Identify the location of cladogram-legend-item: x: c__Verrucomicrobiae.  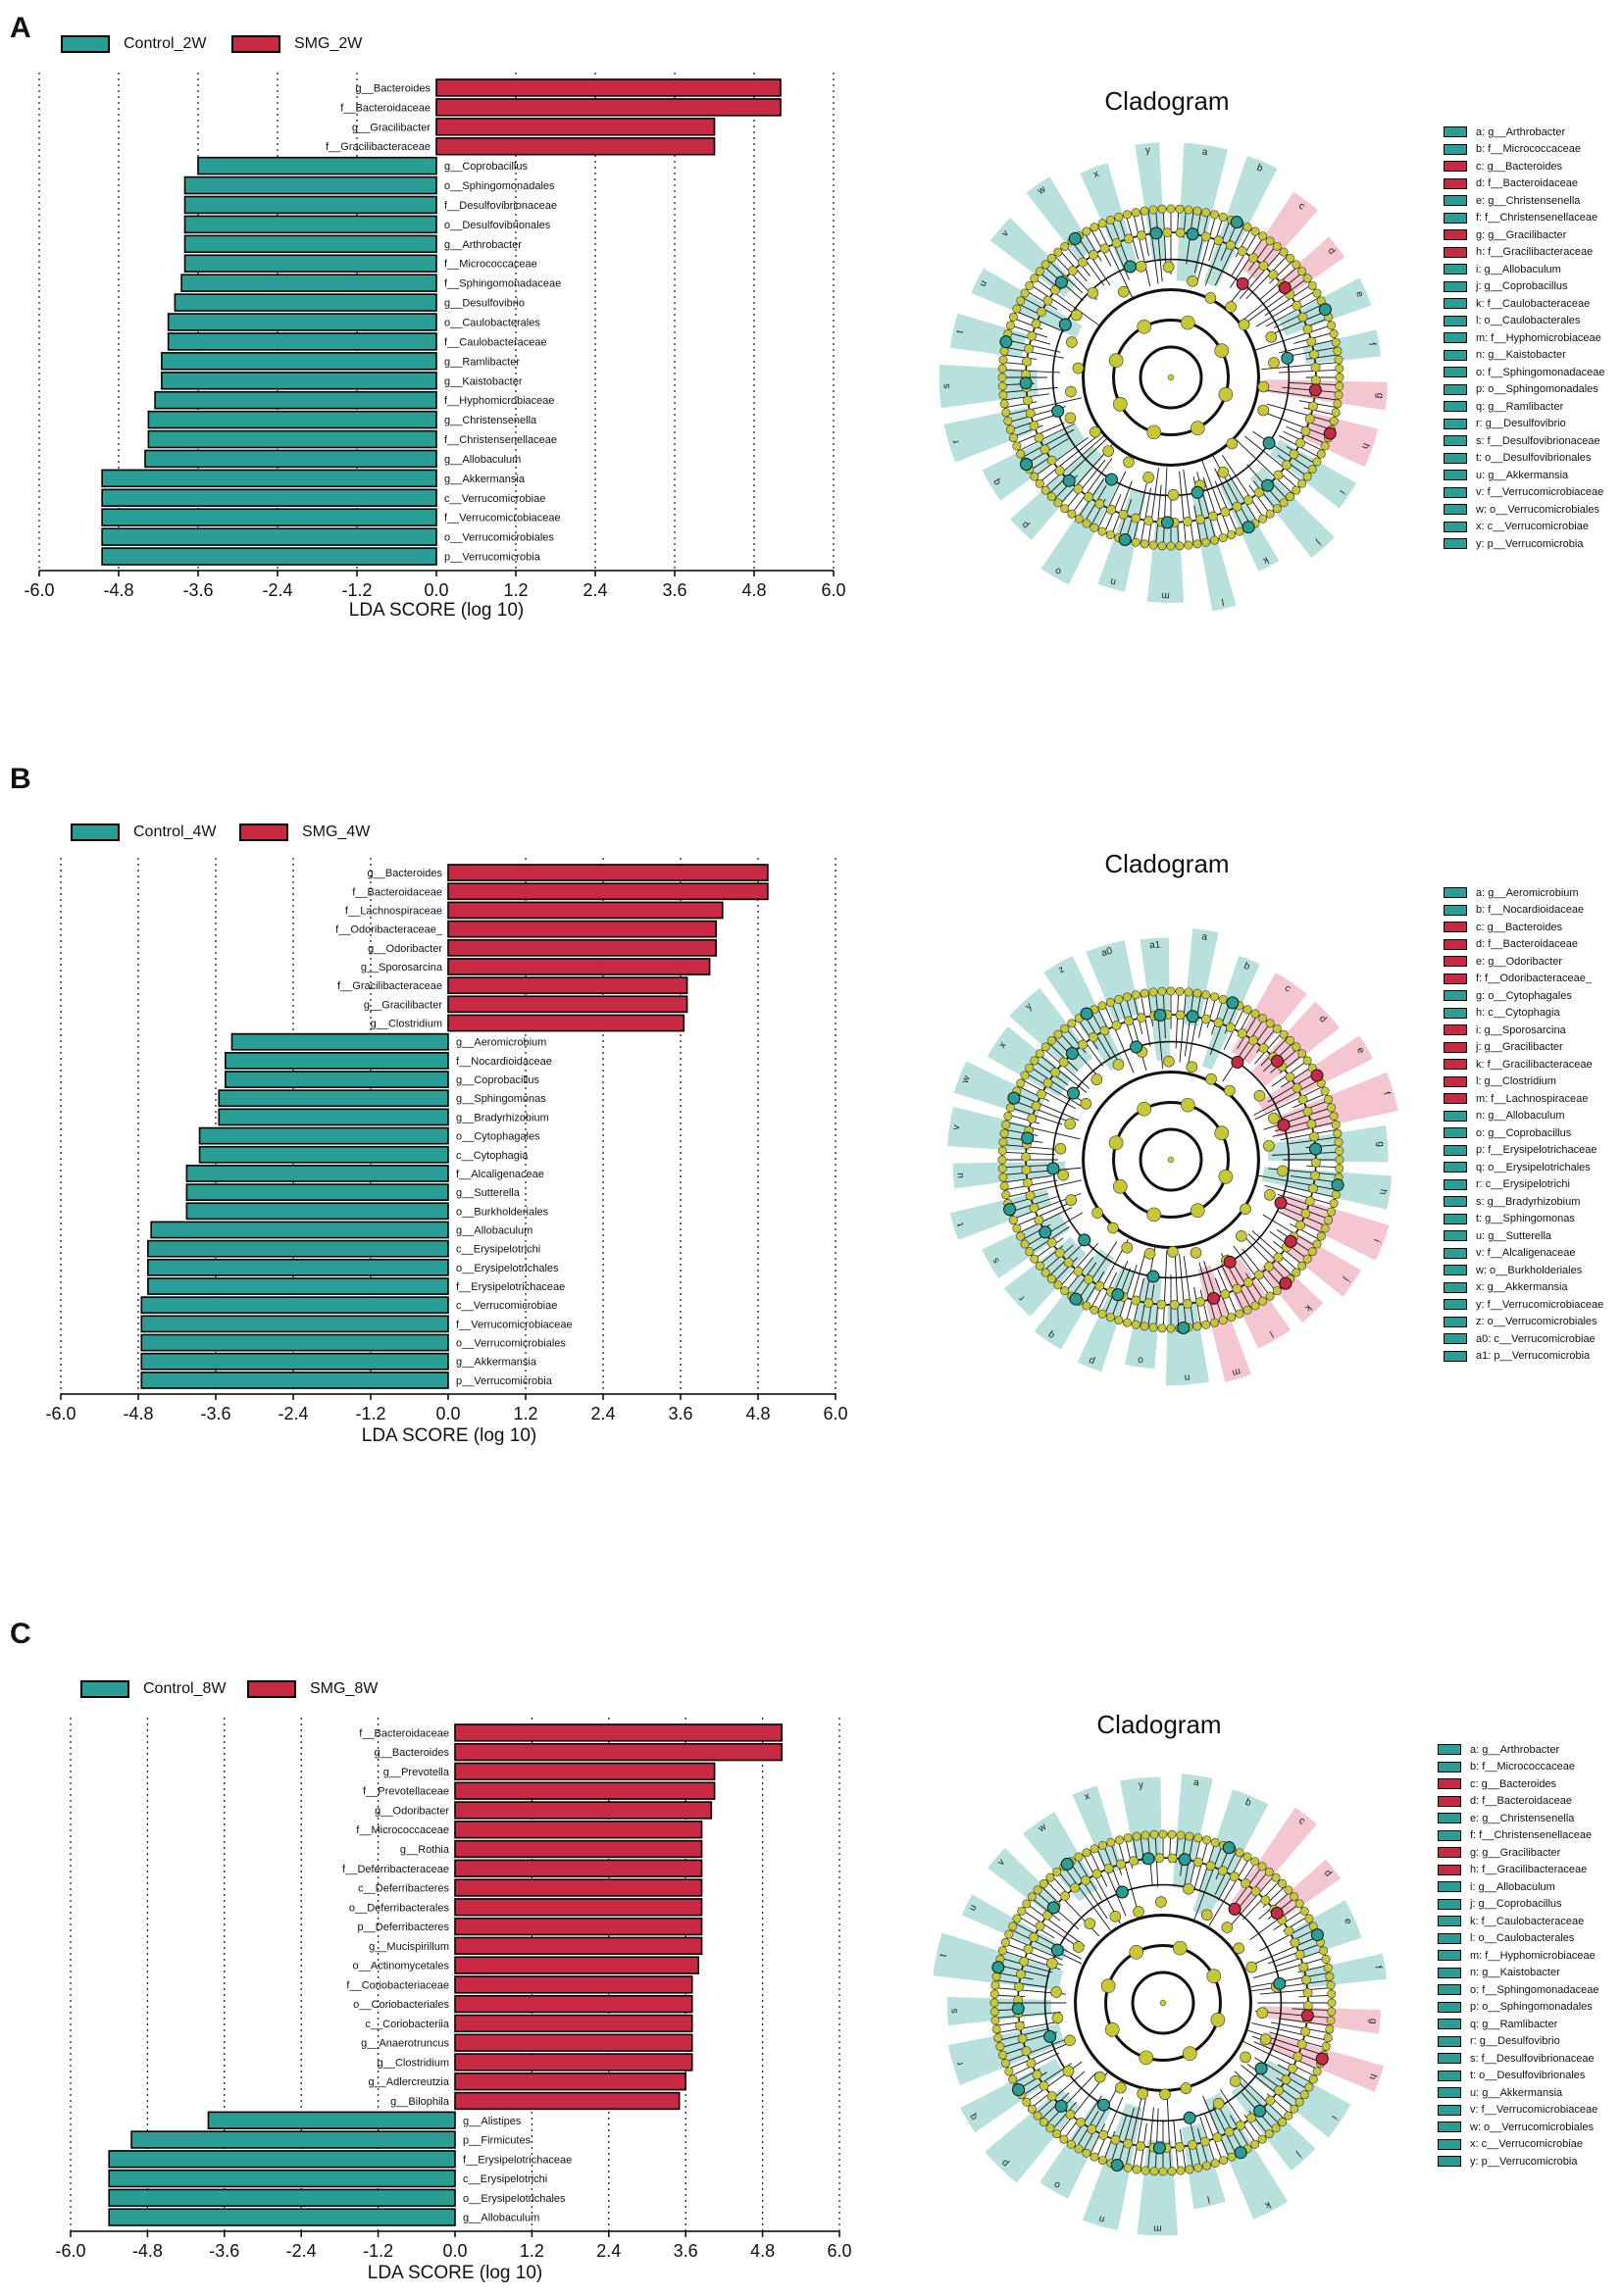
(1519, 2145).